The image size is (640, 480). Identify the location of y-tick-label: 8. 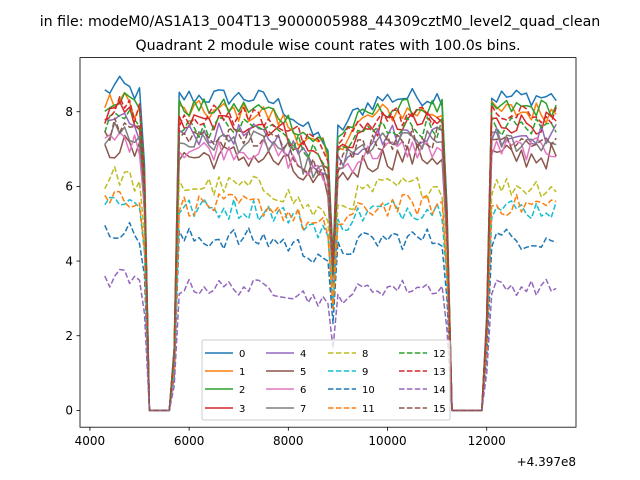
(69, 112).